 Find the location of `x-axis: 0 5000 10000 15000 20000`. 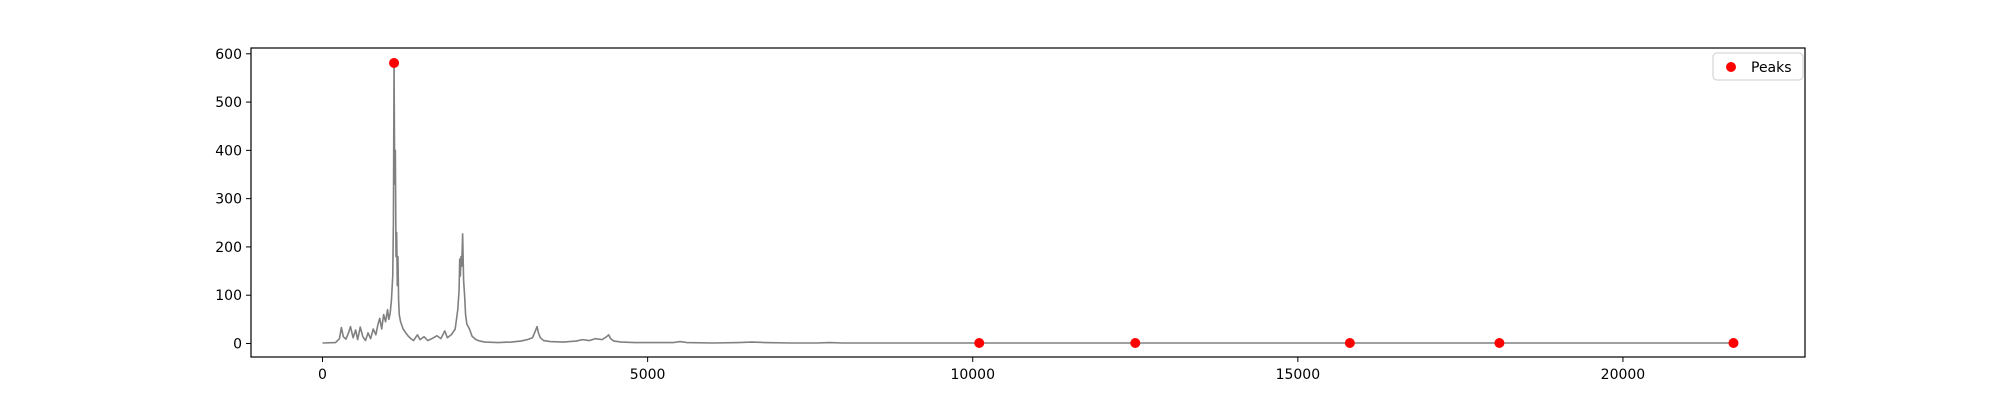

x-axis: 0 5000 10000 15000 20000 is located at coordinates (981, 370).